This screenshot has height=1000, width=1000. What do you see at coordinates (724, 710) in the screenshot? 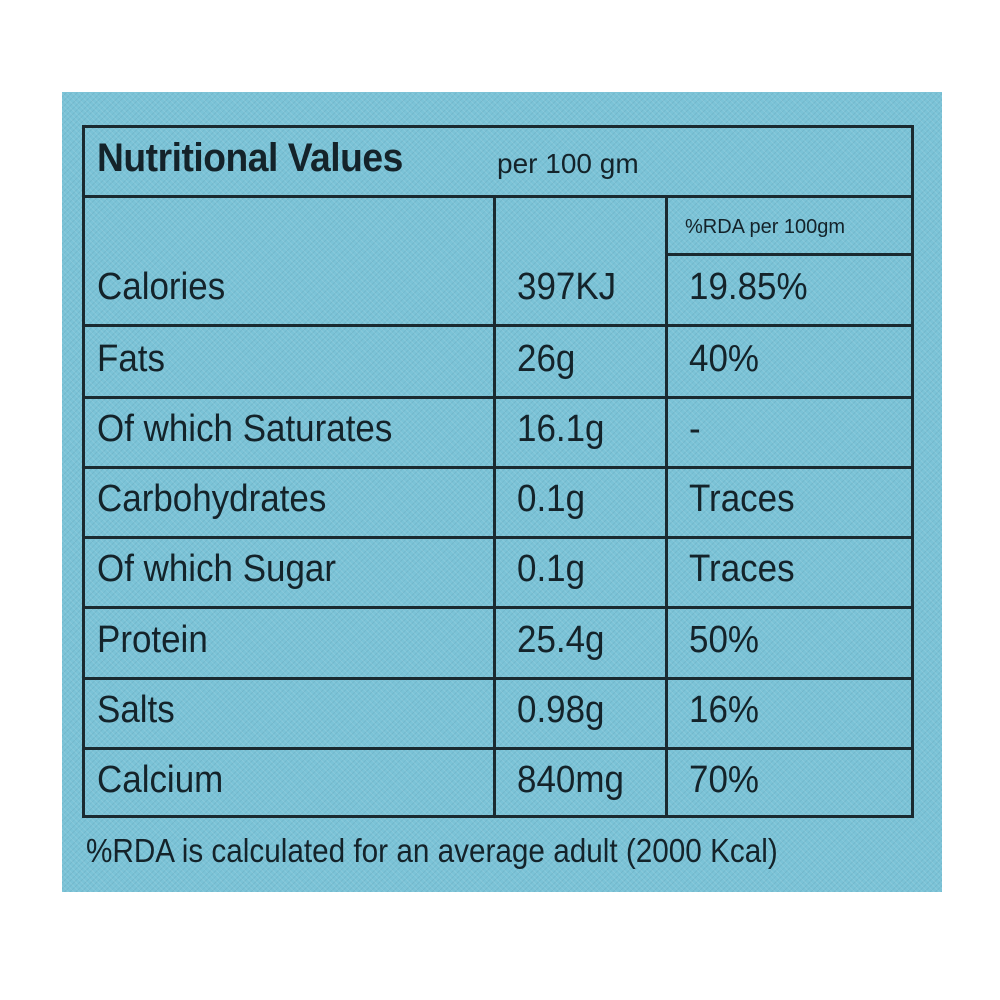
I see `nutrient-rda: 16%` at bounding box center [724, 710].